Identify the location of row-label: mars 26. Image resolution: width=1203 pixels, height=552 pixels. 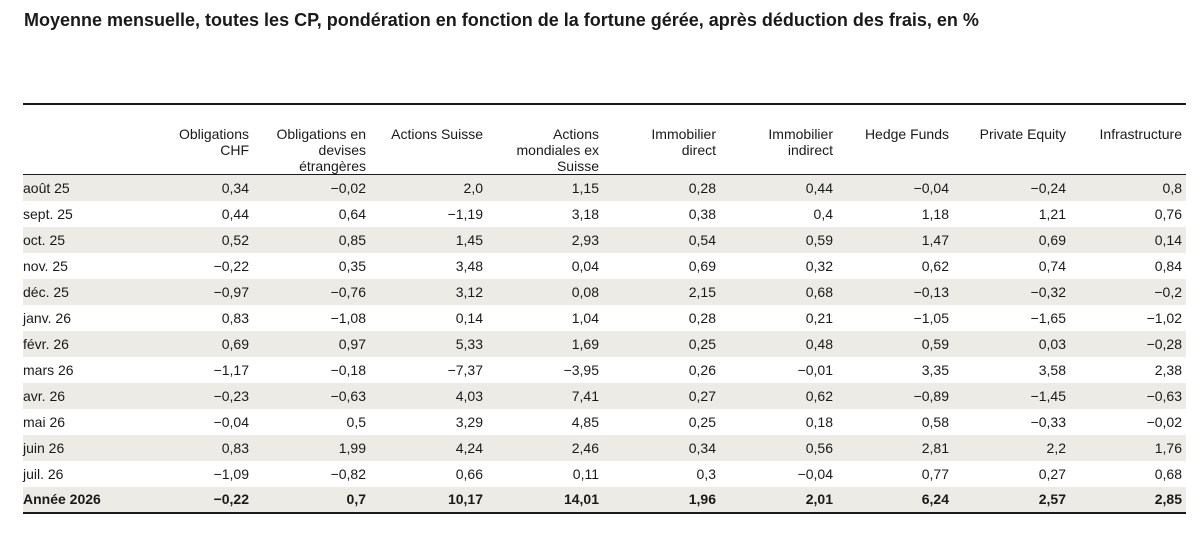
(48, 369).